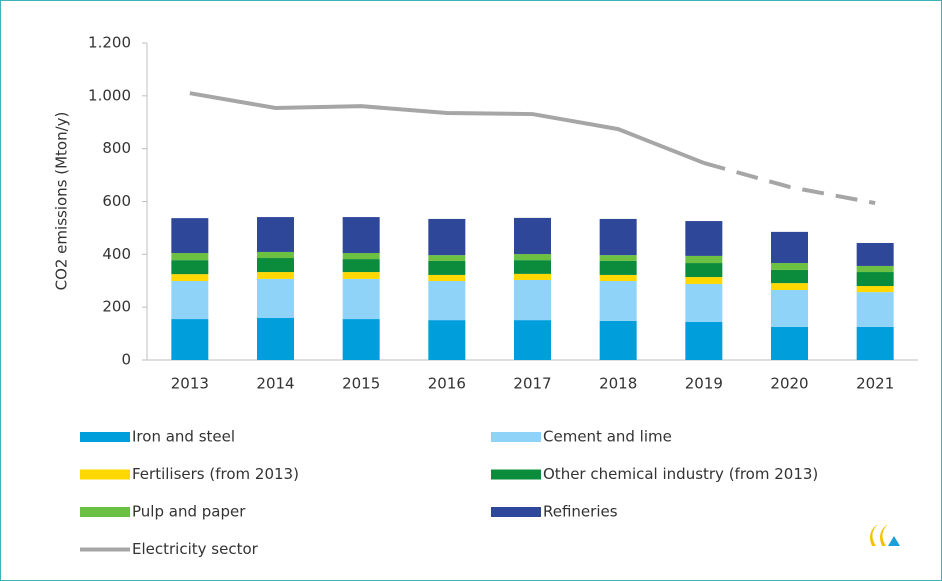 This screenshot has width=942, height=581. Describe the element at coordinates (116, 201) in the screenshot. I see `y-tick-label: 600` at that location.